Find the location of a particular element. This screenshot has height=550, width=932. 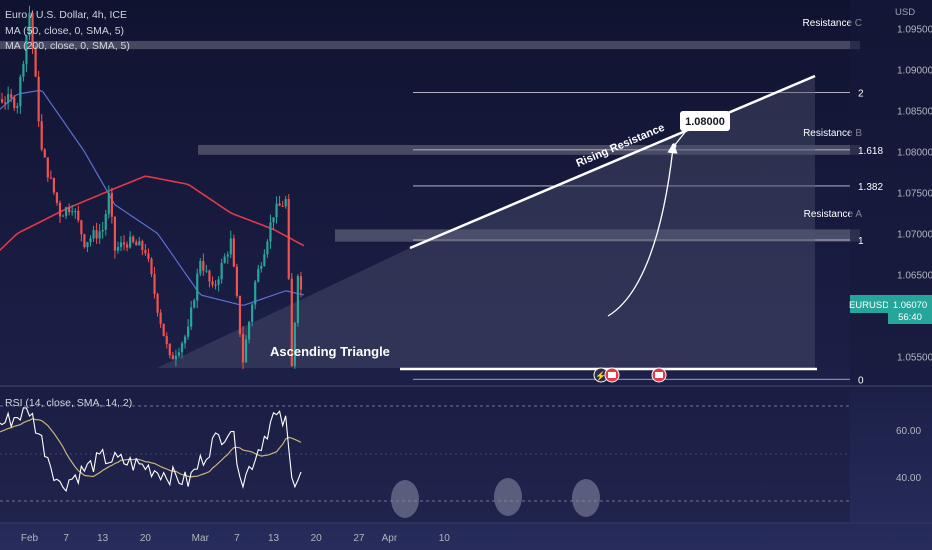

rsi-ma-path is located at coordinates (151, 448).